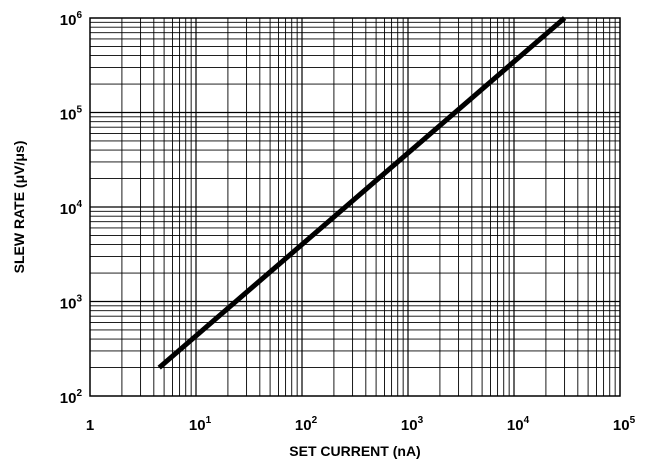  Describe the element at coordinates (71, 19) in the screenshot. I see `y-tick-label: 10⁶` at that location.